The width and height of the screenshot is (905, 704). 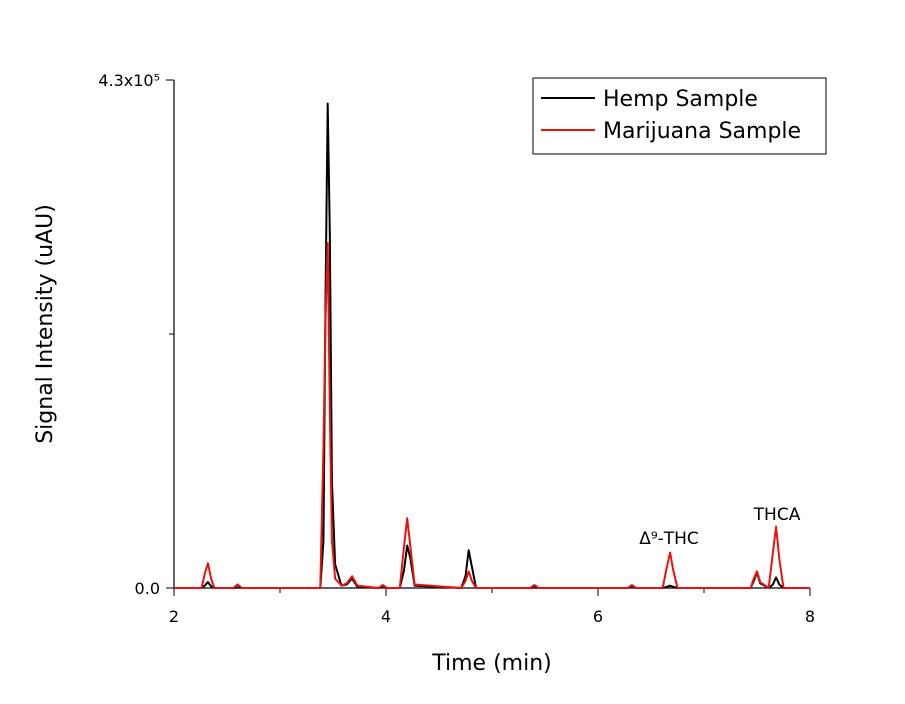 What do you see at coordinates (491, 663) in the screenshot?
I see `x-axis-title: Time (min)` at bounding box center [491, 663].